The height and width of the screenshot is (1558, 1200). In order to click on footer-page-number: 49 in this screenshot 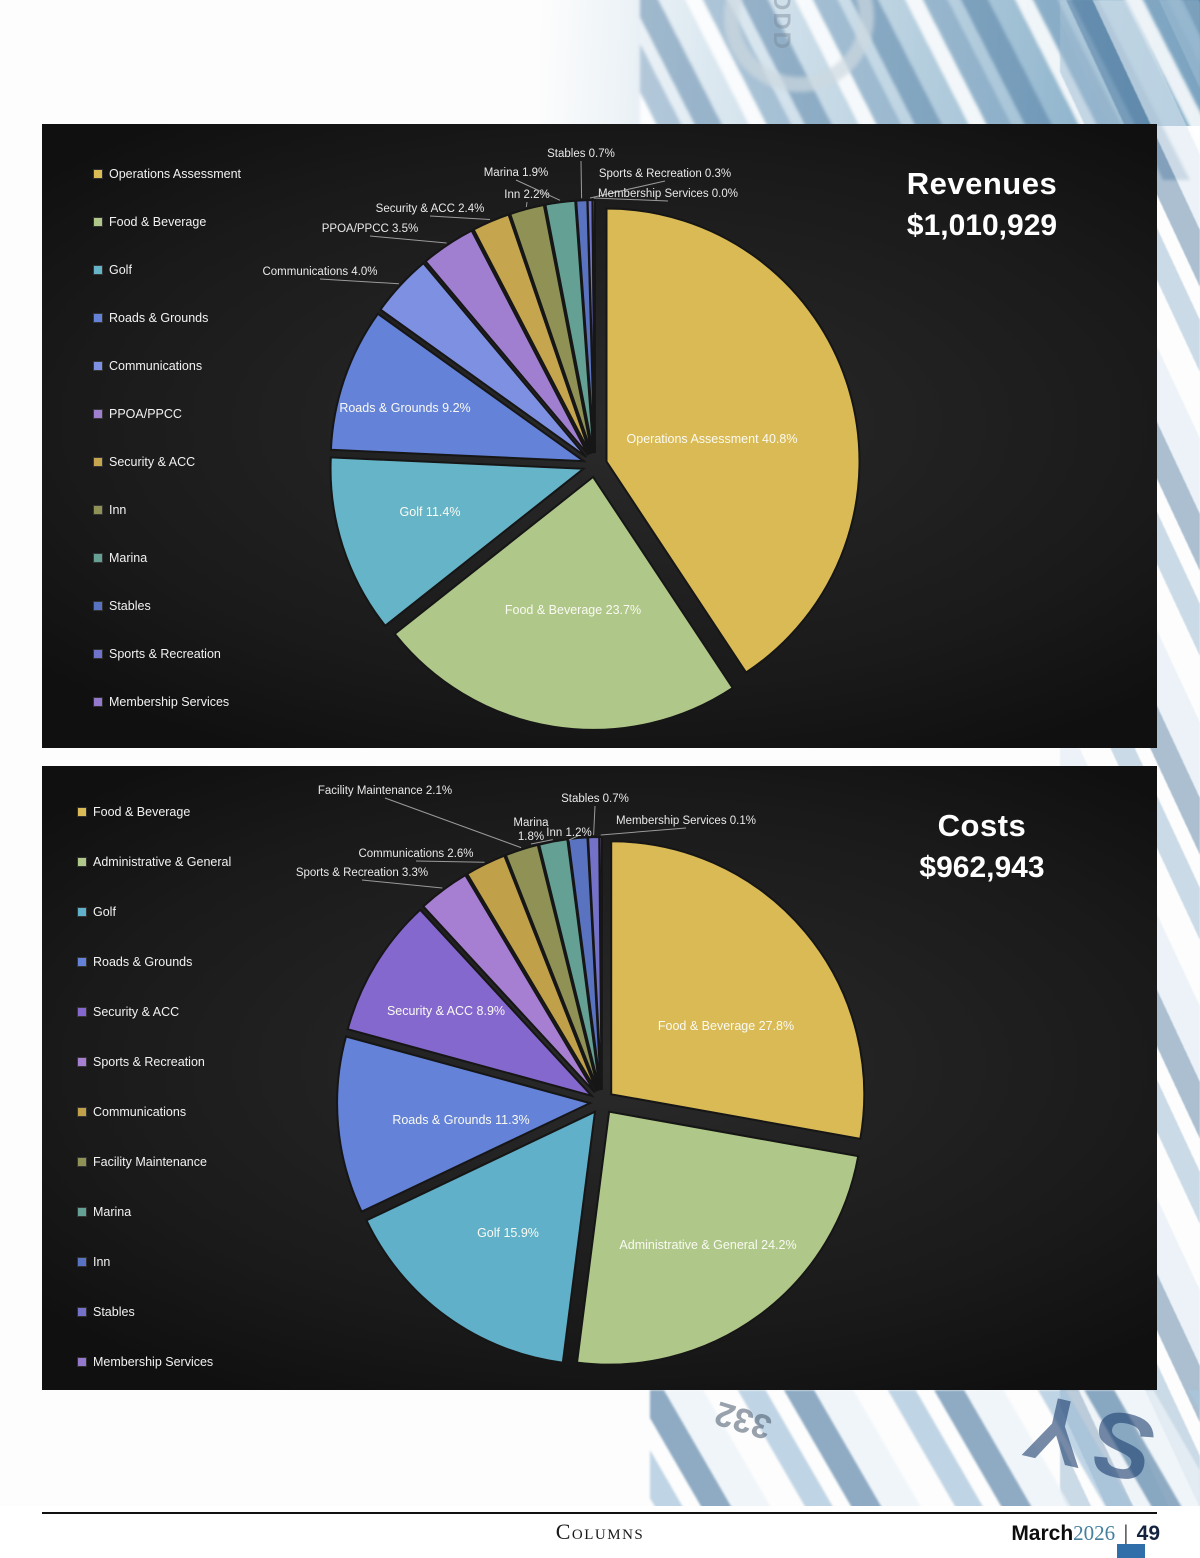, I will do `click(1148, 1533)`.